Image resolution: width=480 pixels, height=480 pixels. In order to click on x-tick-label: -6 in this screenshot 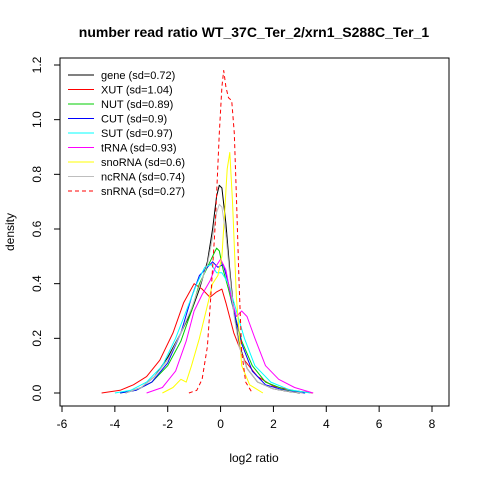, I will do `click(62, 424)`.